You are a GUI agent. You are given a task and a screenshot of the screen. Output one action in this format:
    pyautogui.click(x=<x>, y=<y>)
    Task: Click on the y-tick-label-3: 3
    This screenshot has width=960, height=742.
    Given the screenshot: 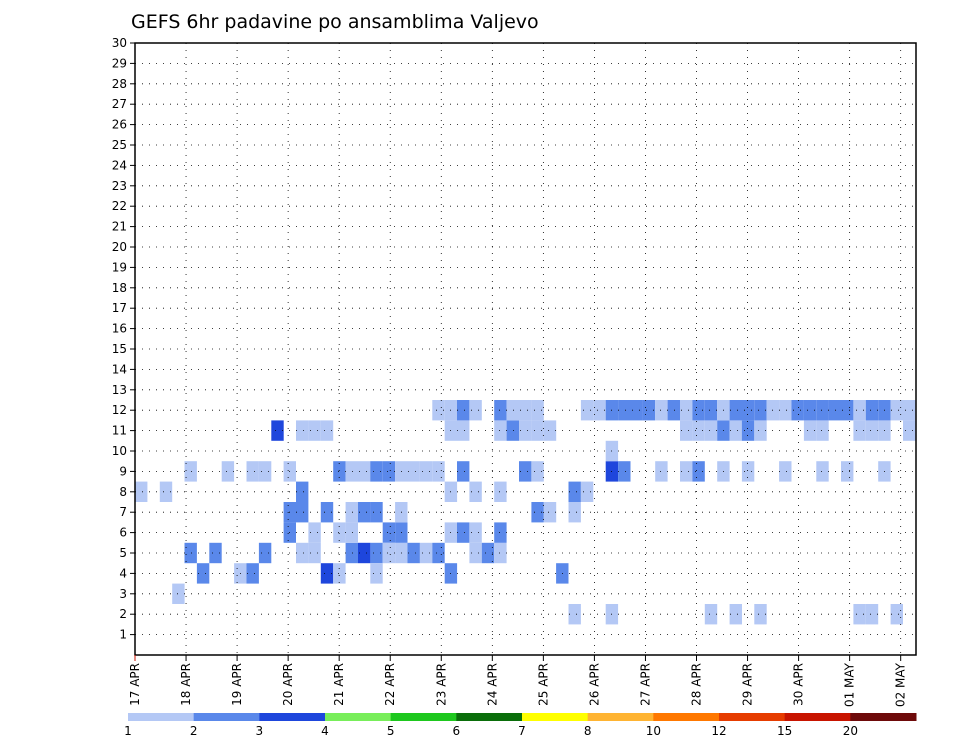 What is the action you would take?
    pyautogui.click(x=123, y=594)
    